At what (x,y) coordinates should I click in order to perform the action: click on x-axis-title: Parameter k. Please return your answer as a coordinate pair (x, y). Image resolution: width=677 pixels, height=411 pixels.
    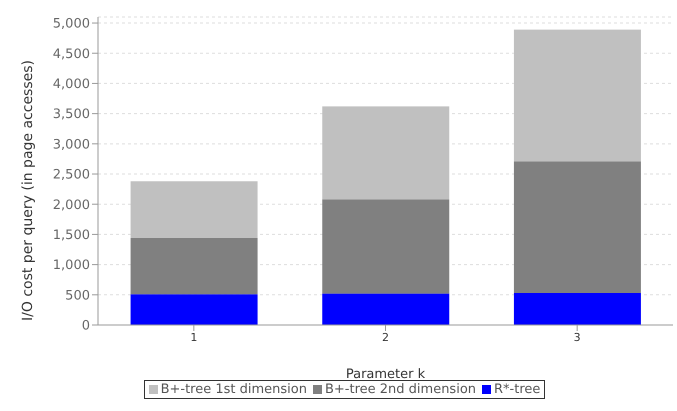
    Looking at the image, I should click on (386, 374).